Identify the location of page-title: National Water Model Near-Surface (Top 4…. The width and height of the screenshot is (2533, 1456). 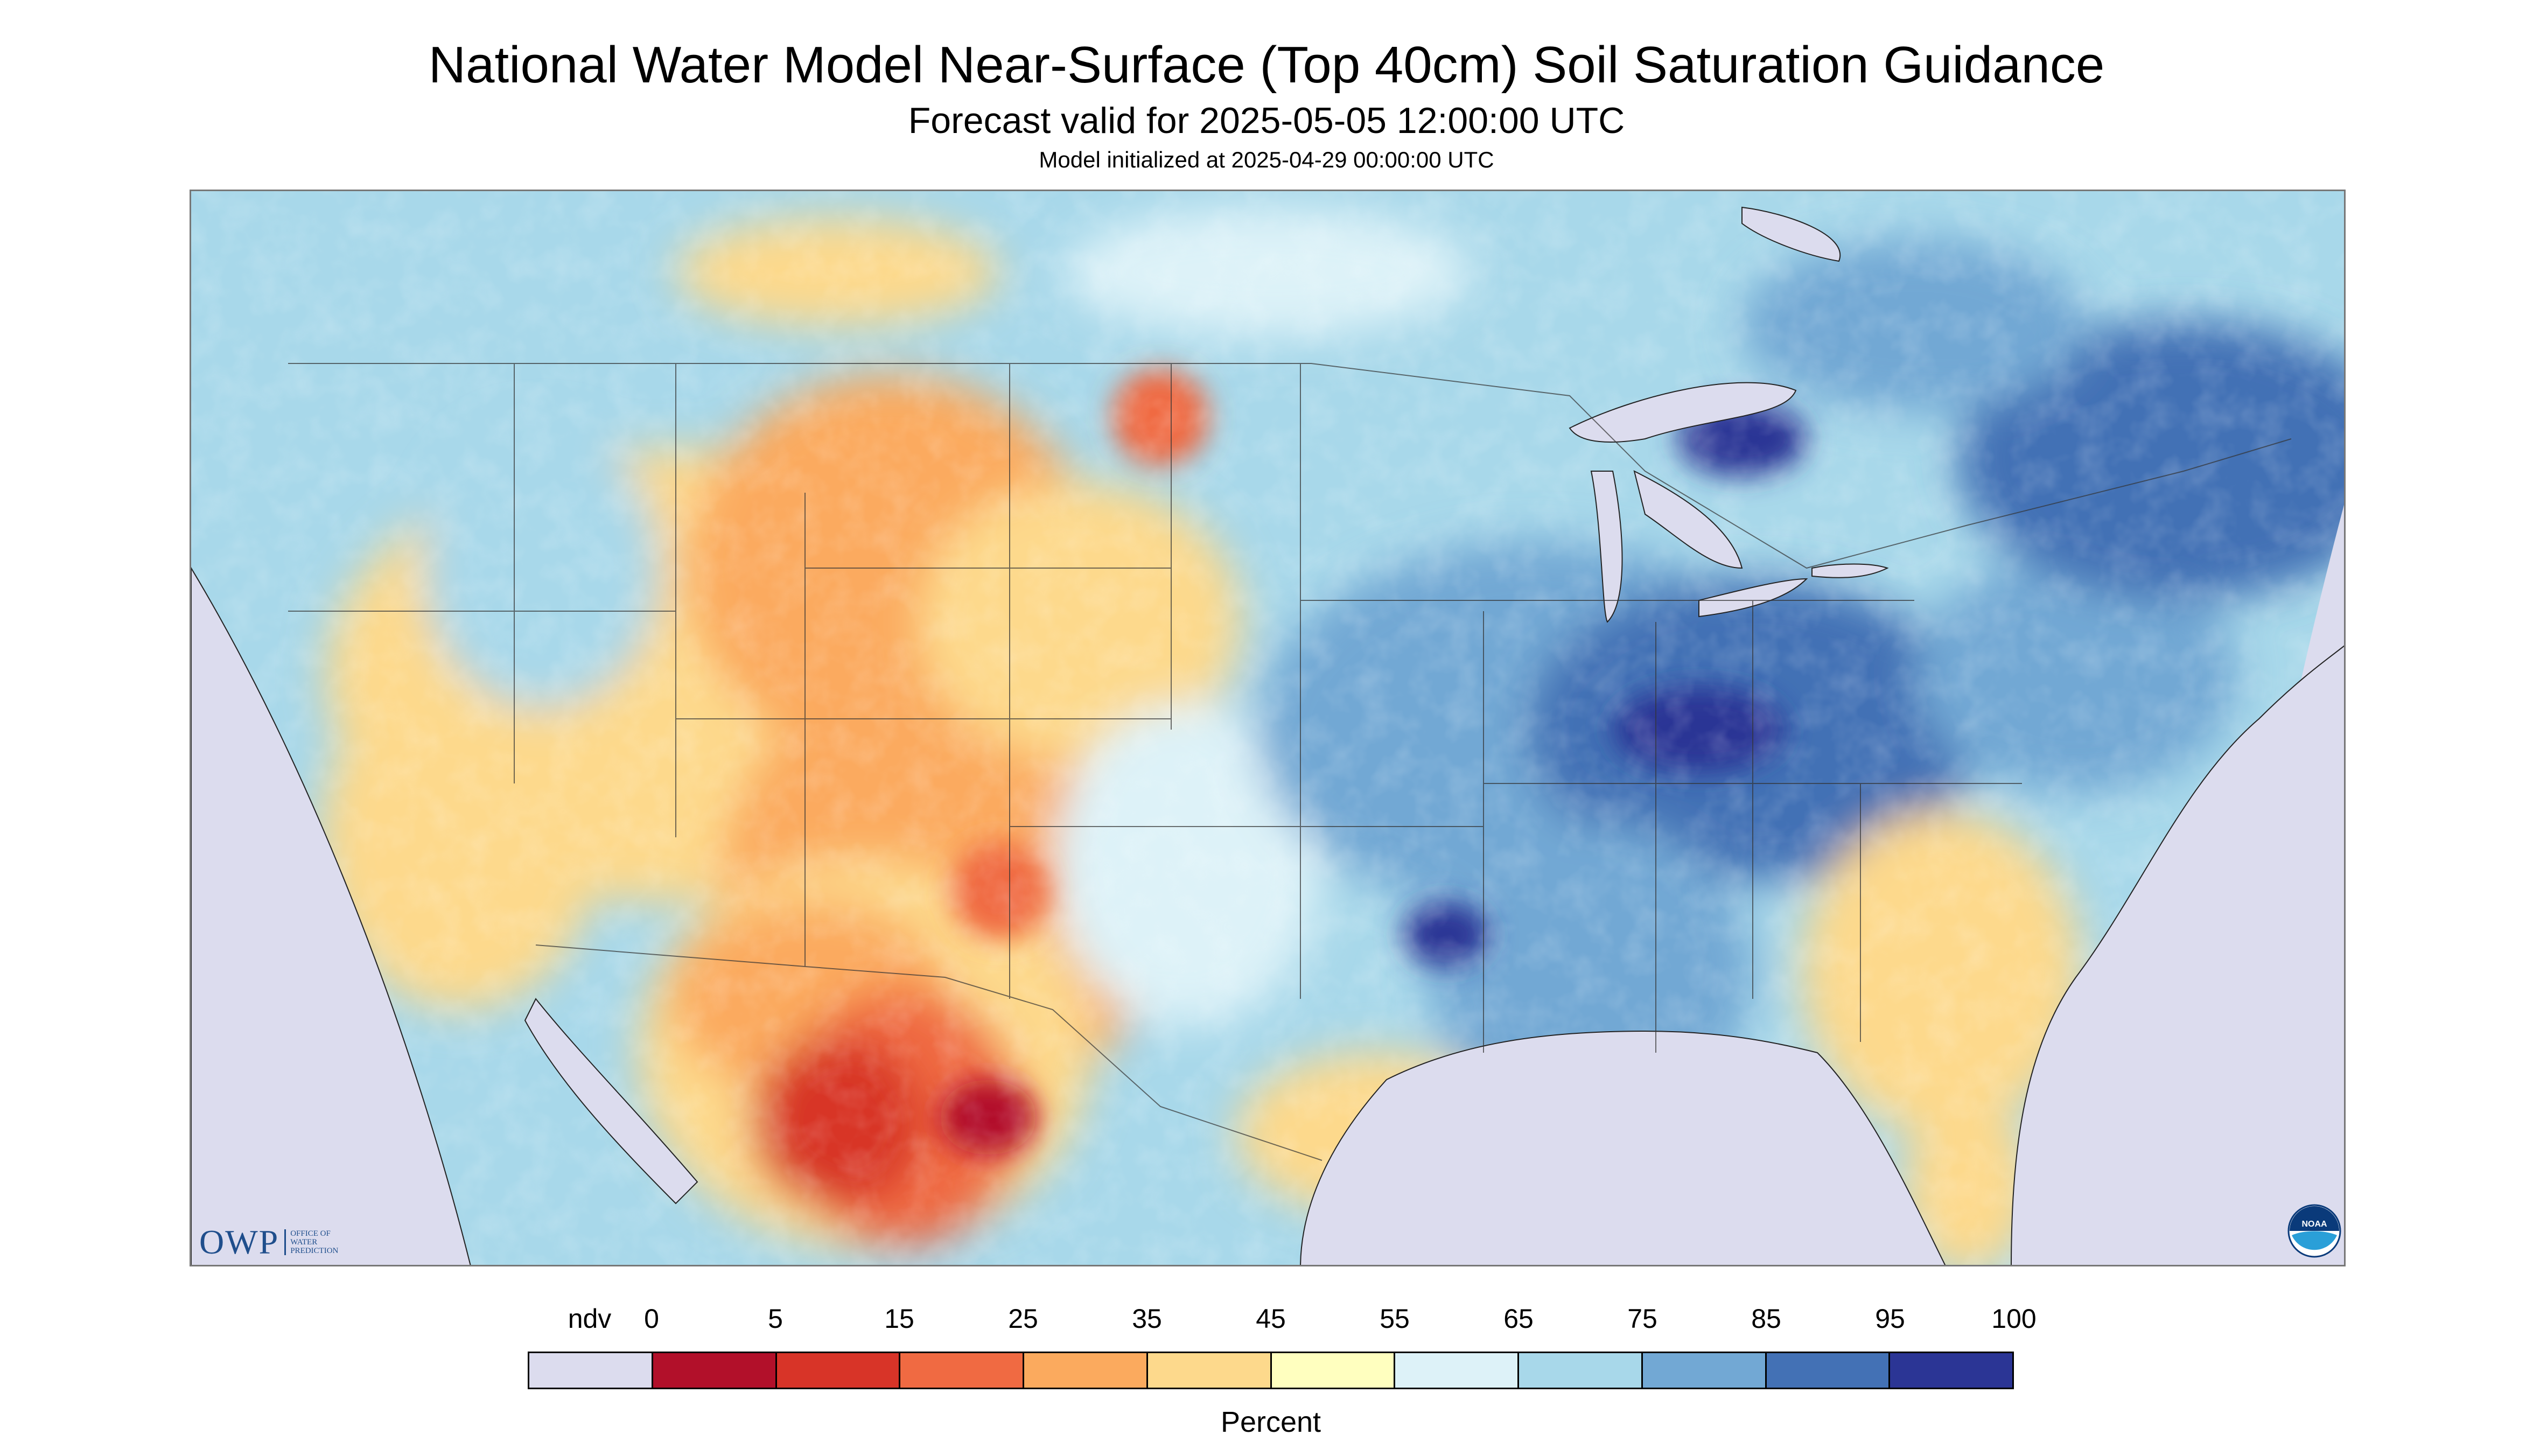
(1266, 65).